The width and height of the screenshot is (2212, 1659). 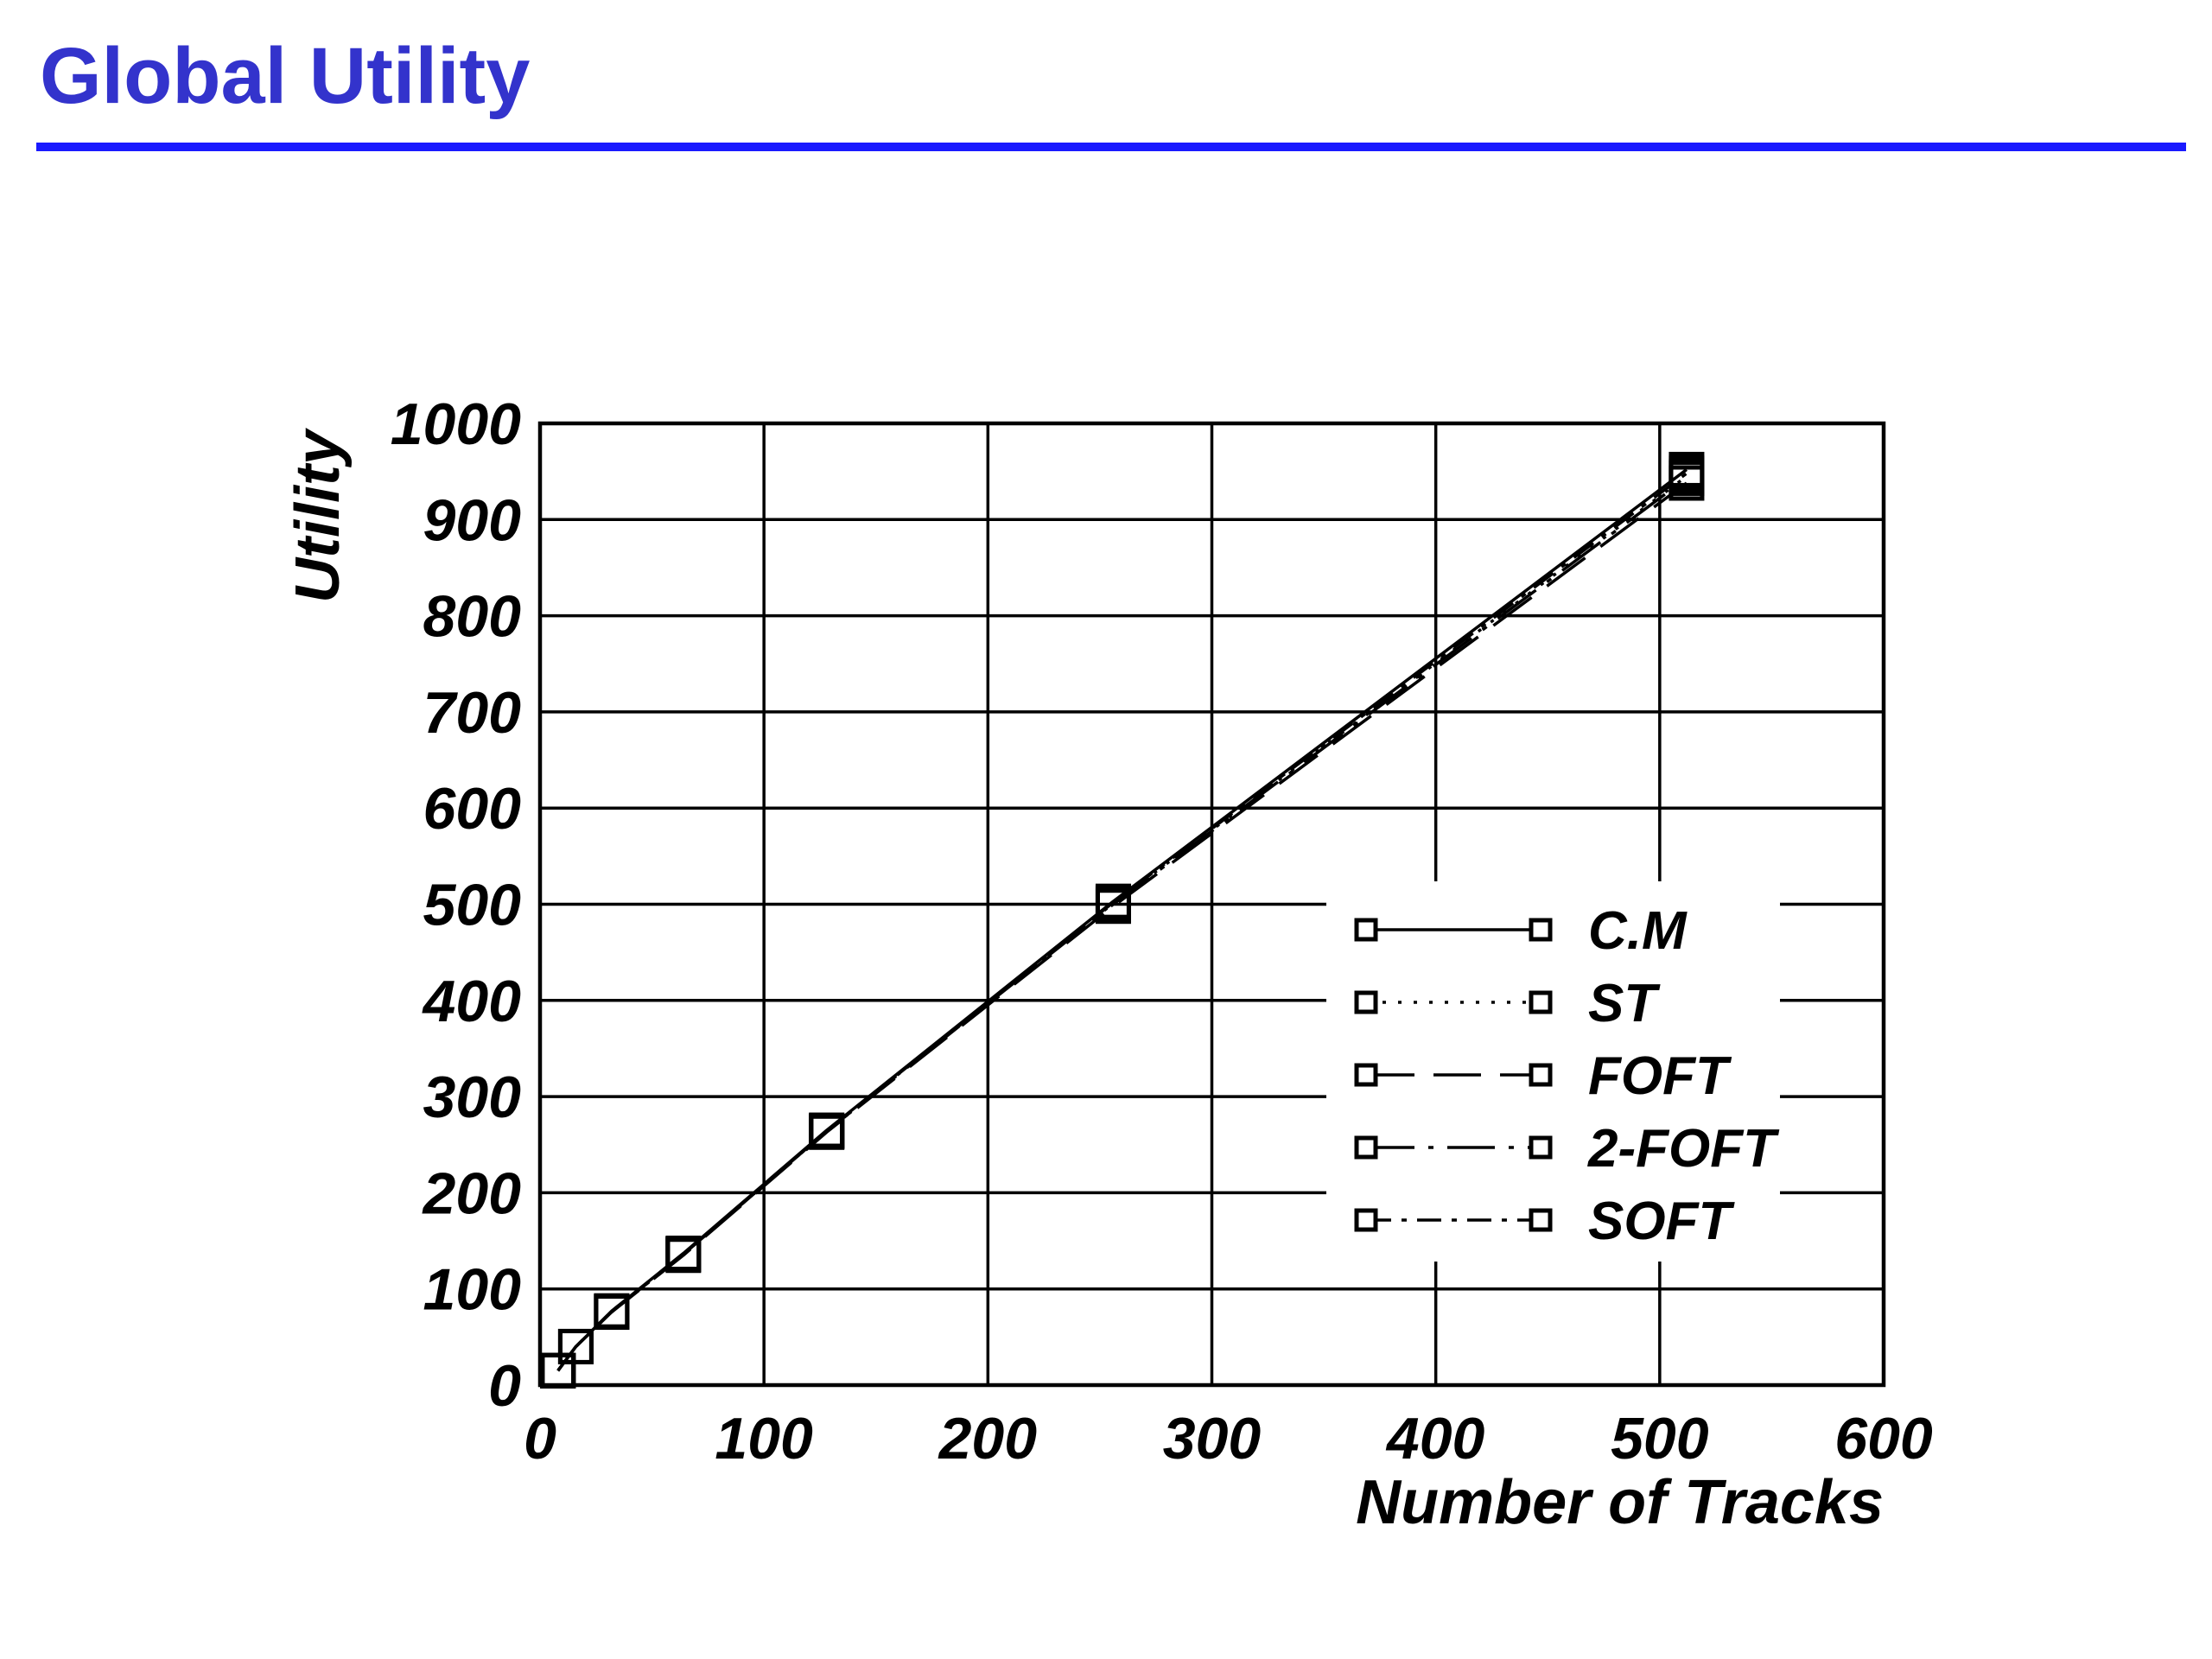 What do you see at coordinates (764, 1438) in the screenshot?
I see `x-tick-label: 100` at bounding box center [764, 1438].